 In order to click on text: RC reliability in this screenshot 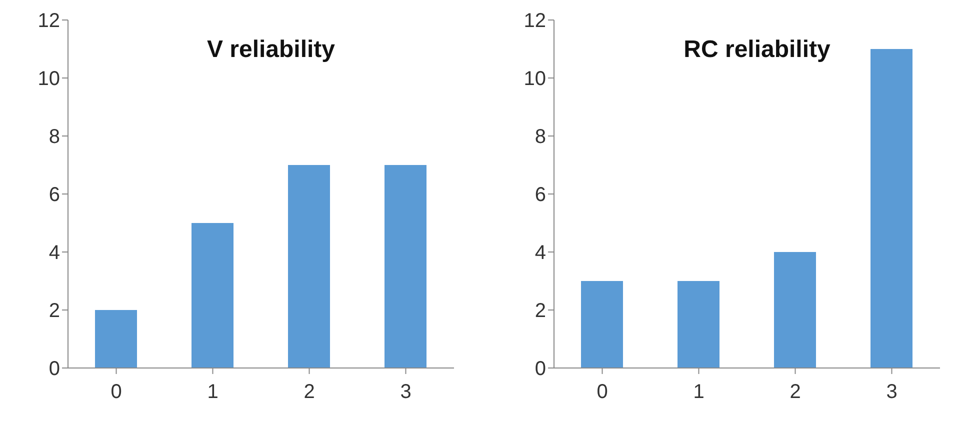, I will do `click(757, 50)`.